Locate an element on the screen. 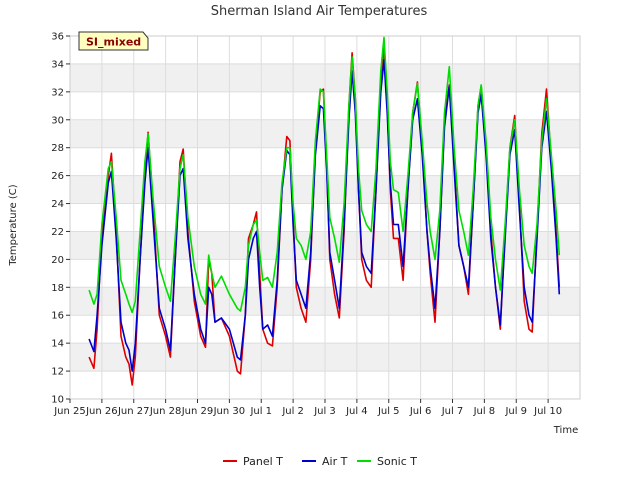  x-tick-label: Jun 30 is located at coordinates (229, 411).